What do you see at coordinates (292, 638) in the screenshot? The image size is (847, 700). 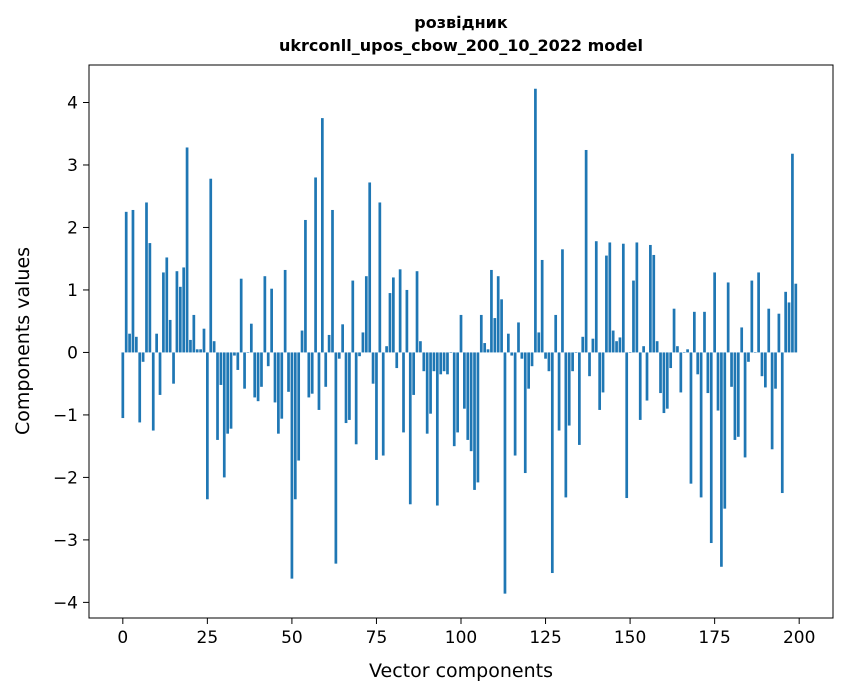 I see `x-tick-label: 50` at bounding box center [292, 638].